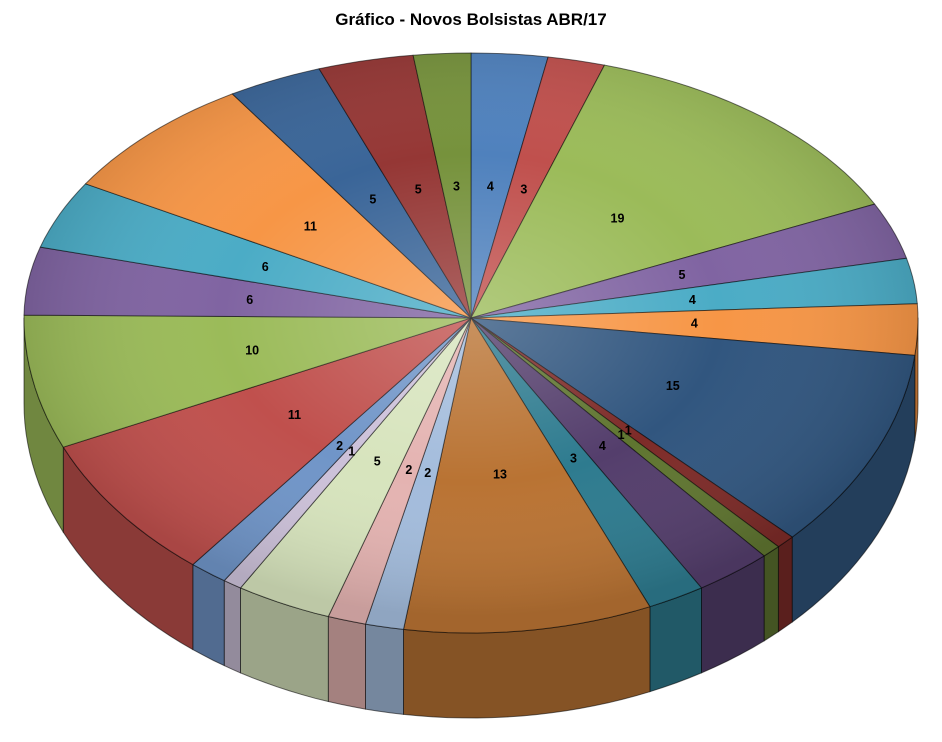  What do you see at coordinates (471, 19) in the screenshot?
I see `chart-title: Gráfico - Novos Bolsistas ABR/17` at bounding box center [471, 19].